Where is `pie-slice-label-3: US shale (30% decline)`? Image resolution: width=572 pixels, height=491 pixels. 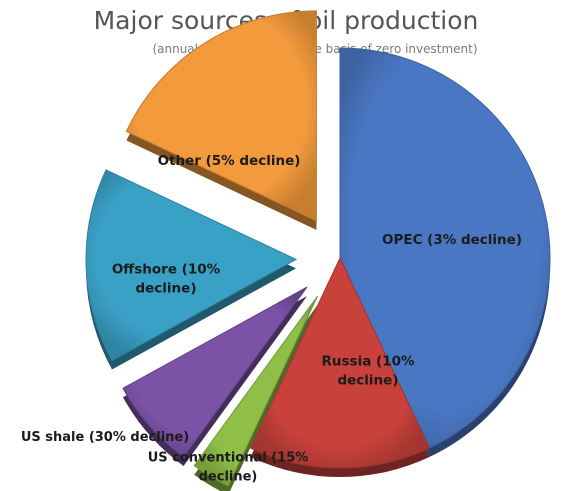
pie-slice-label-3: US shale (30% decline) is located at coordinates (105, 437).